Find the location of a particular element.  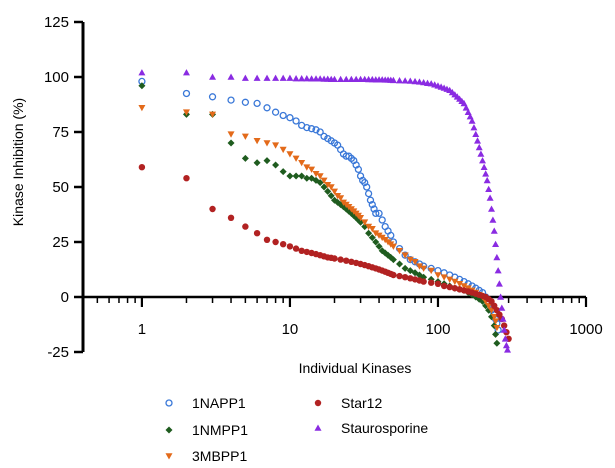

legend-label: 3MBPP1 is located at coordinates (219, 456).